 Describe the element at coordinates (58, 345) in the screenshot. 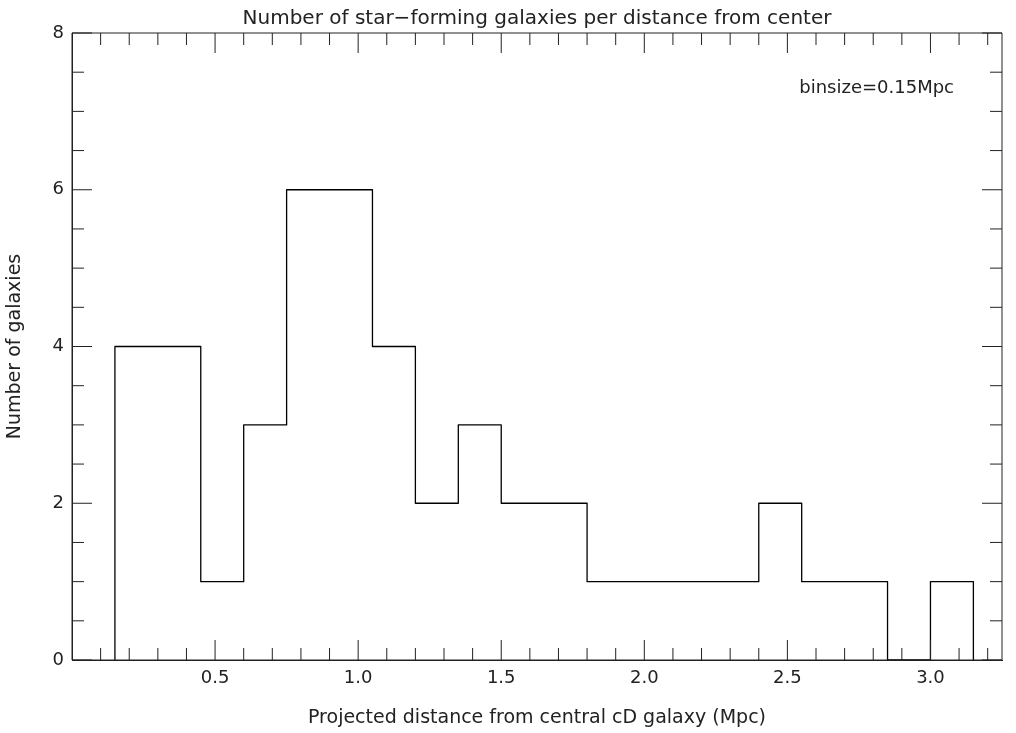

I see `y-tick-label: 4` at that location.